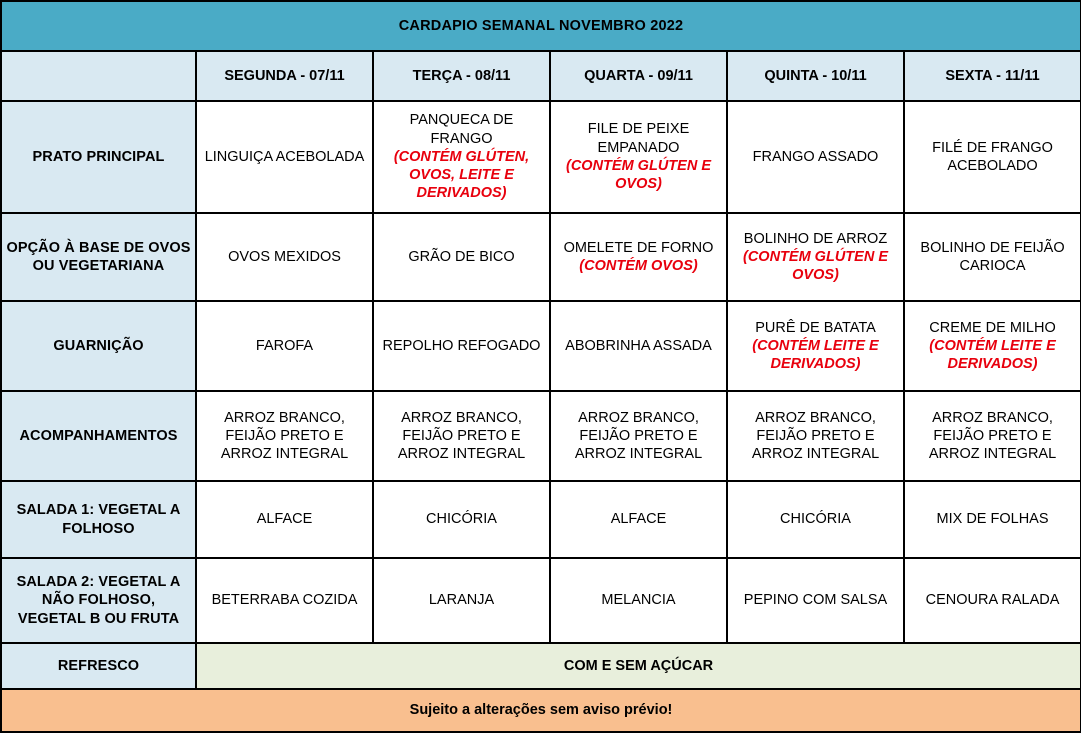  I want to click on item-name: FRANGO ASSADO, so click(815, 156).